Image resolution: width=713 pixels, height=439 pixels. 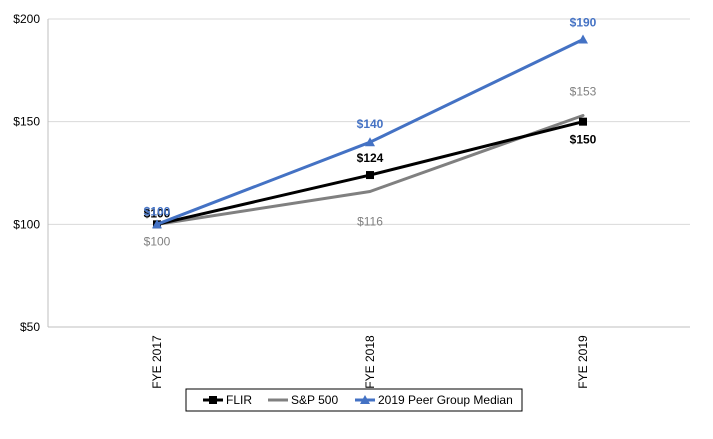 I want to click on x-tick-label: FYE 2018, so click(x=370, y=362).